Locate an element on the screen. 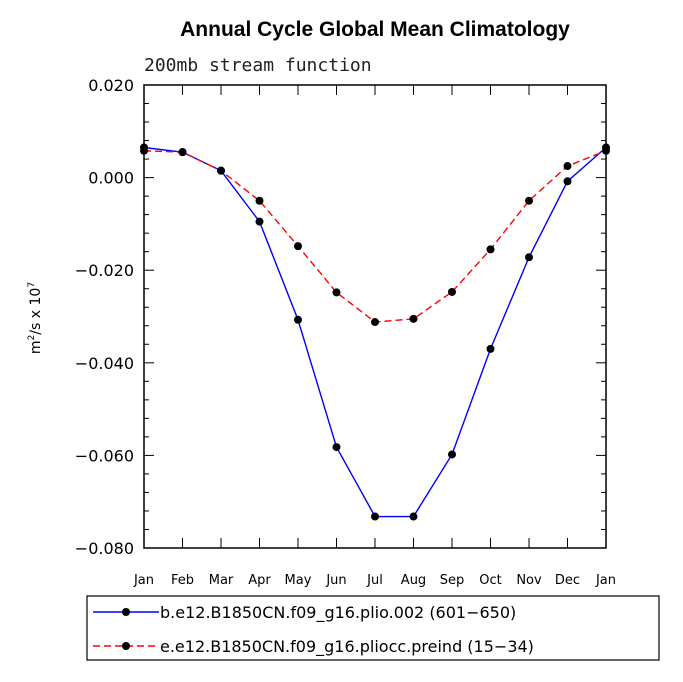 This screenshot has height=682, width=683. x-tick-label: Apr is located at coordinates (259, 580).